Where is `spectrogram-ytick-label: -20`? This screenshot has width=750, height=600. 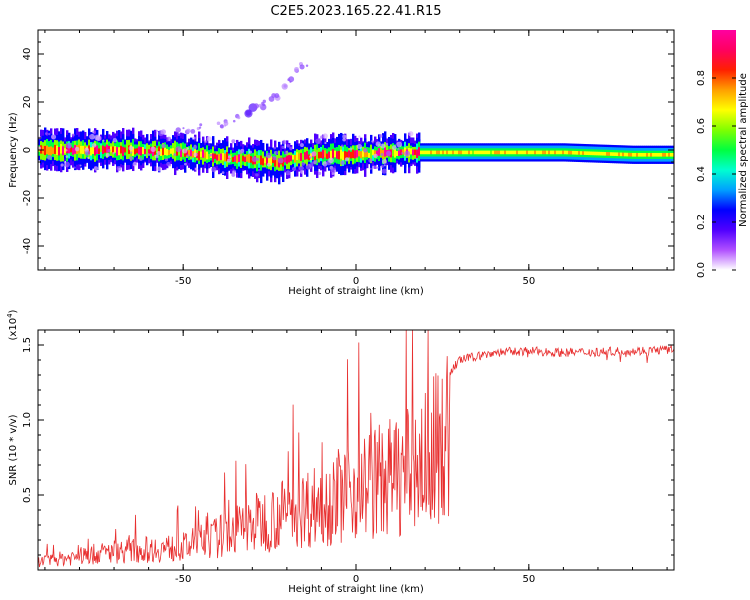 spectrogram-ytick-label: -20 is located at coordinates (27, 198).